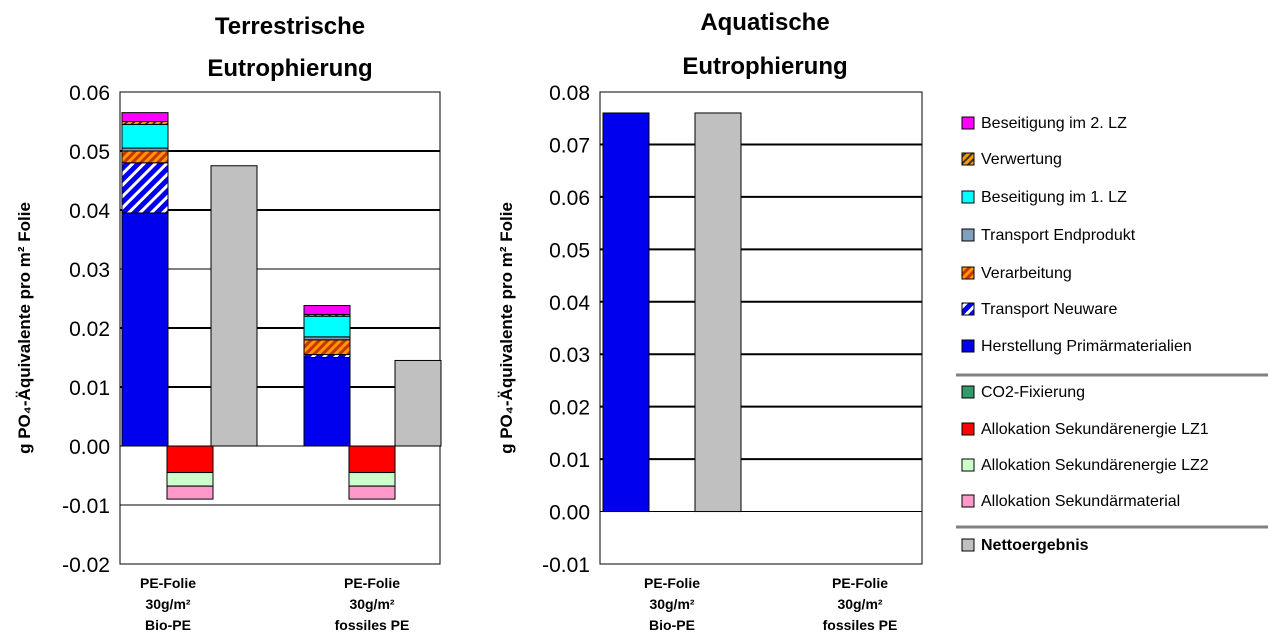  What do you see at coordinates (290, 26) in the screenshot?
I see `chart-title: Terrestrische` at bounding box center [290, 26].